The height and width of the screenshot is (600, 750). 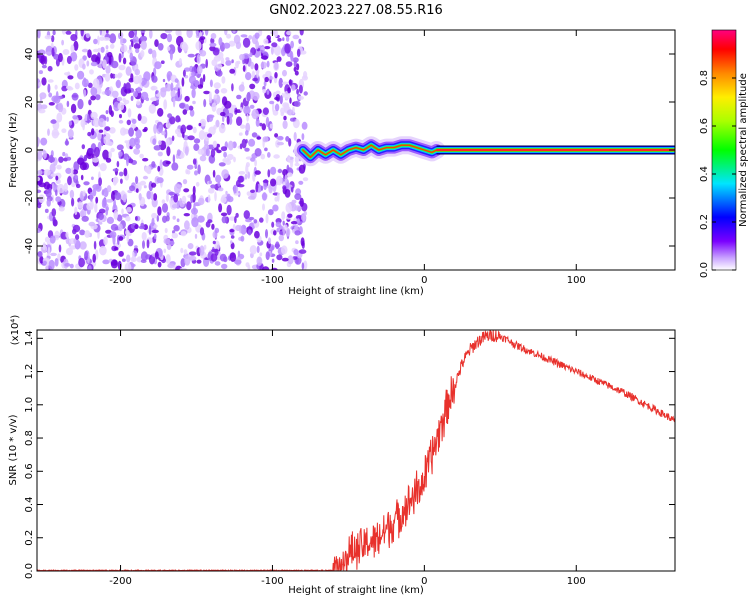 What do you see at coordinates (576, 280) in the screenshot?
I see `x-tick-label: 100` at bounding box center [576, 280].